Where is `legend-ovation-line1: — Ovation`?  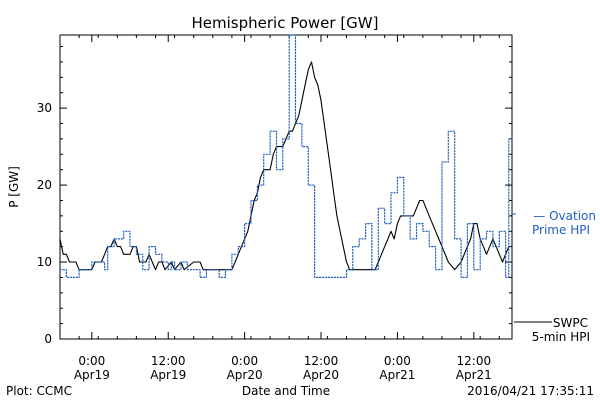 legend-ovation-line1: — Ovation is located at coordinates (564, 216).